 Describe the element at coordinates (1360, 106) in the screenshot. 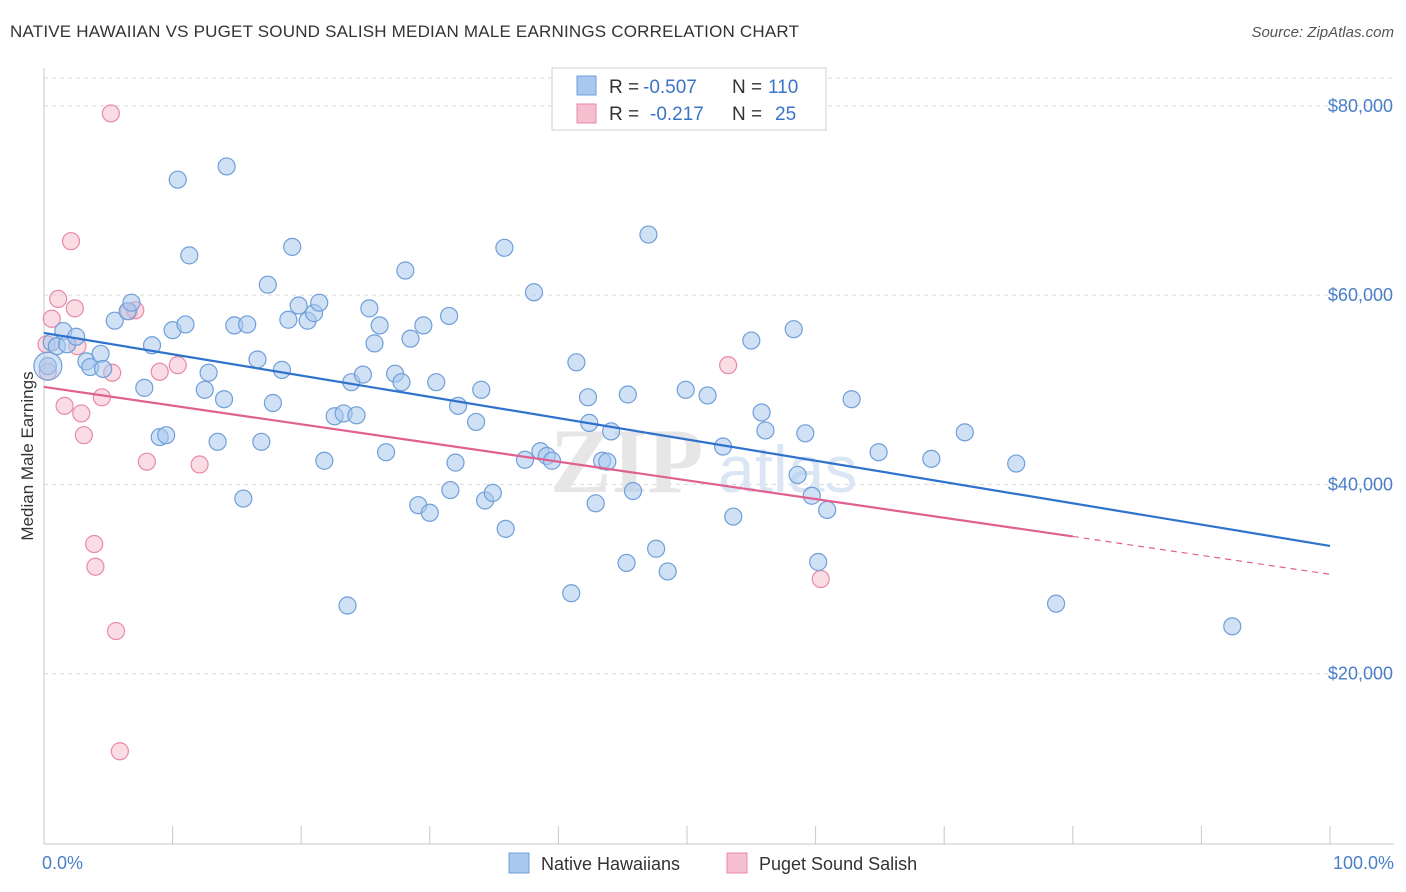

I see `y-tick-label: $80,000` at that location.